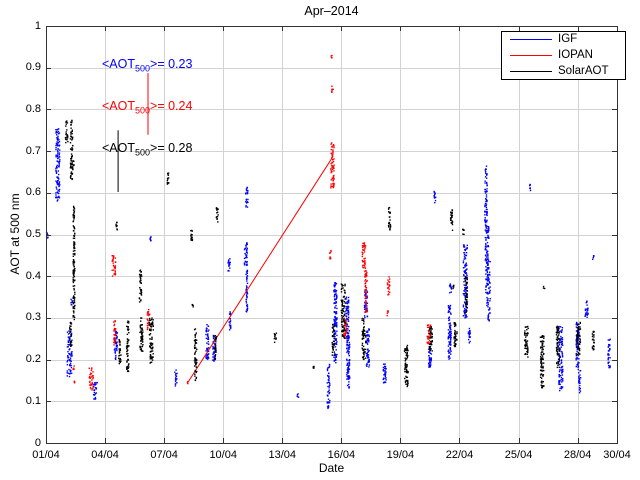  I want to click on legend-item-solaraot: SolarAOT, so click(563, 71).